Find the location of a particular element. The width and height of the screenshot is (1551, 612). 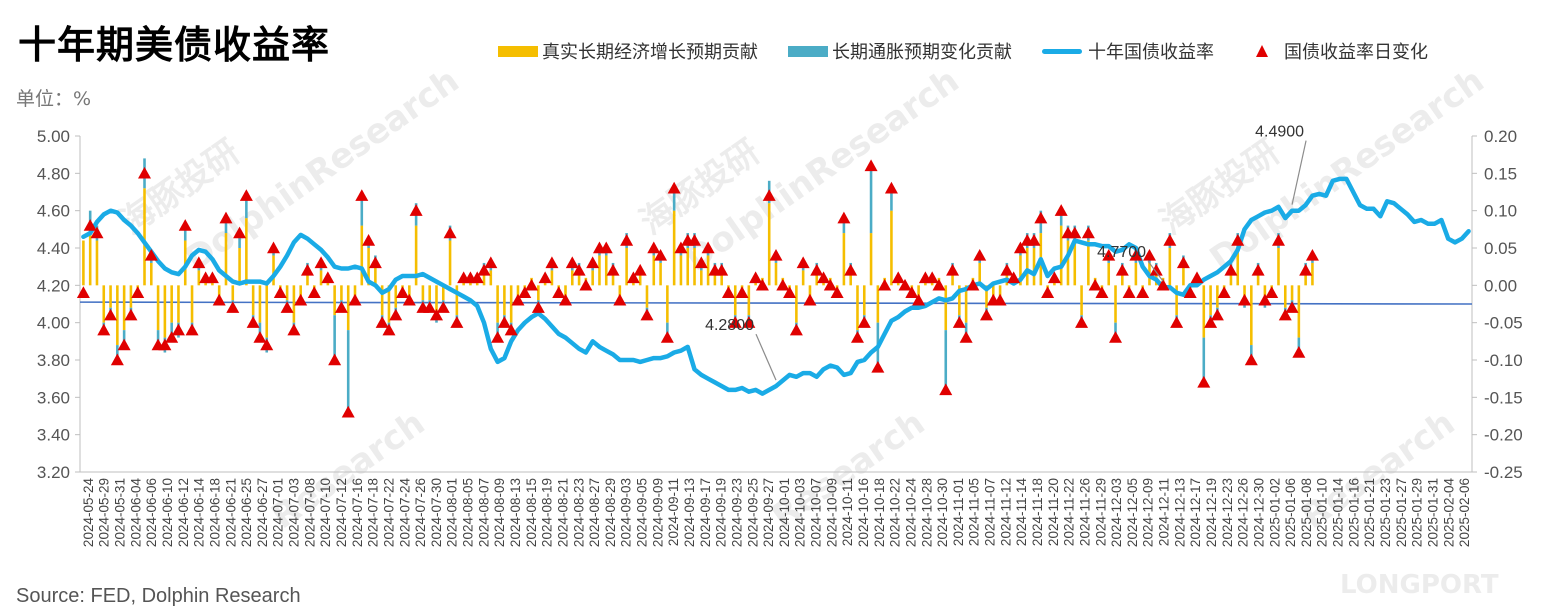

legend-label-yield: 十年国债收益率 is located at coordinates (1151, 52).